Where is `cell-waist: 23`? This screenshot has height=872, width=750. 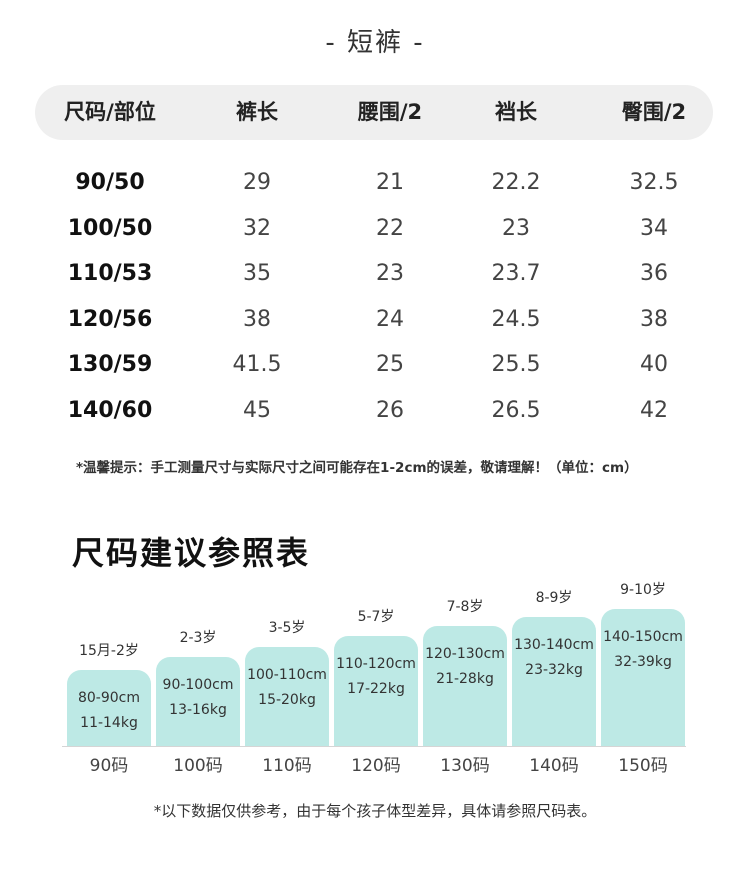
cell-waist: 23 is located at coordinates (390, 273).